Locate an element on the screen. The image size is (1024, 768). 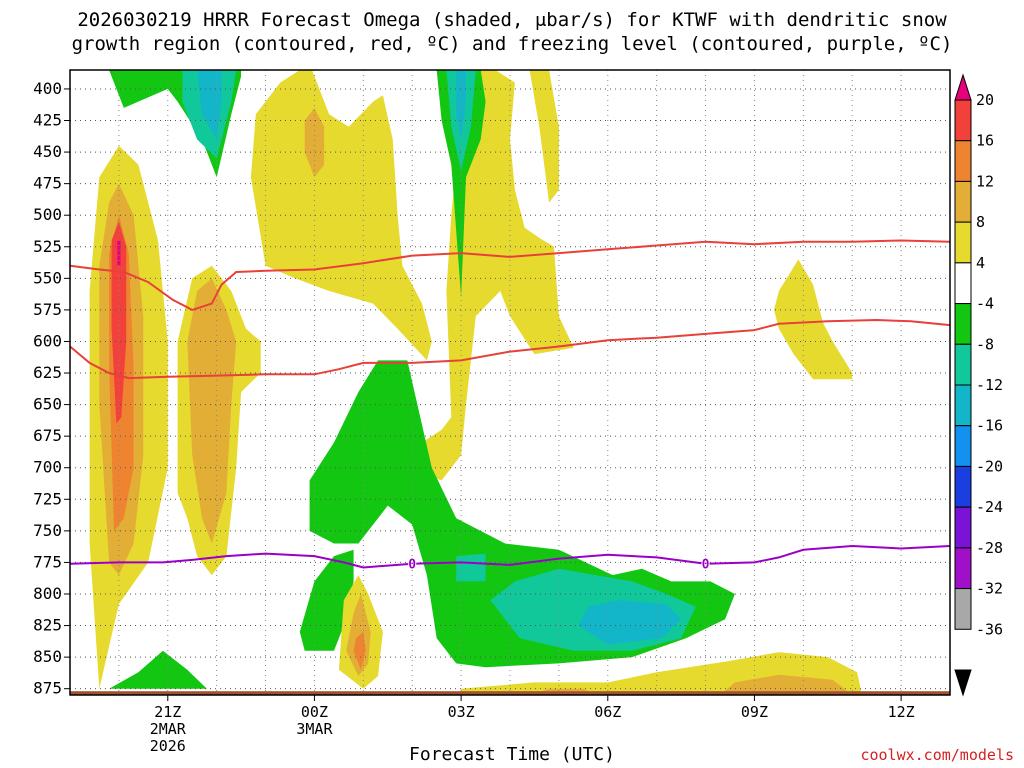
y-tick-label: 600 is located at coordinates (47, 340).